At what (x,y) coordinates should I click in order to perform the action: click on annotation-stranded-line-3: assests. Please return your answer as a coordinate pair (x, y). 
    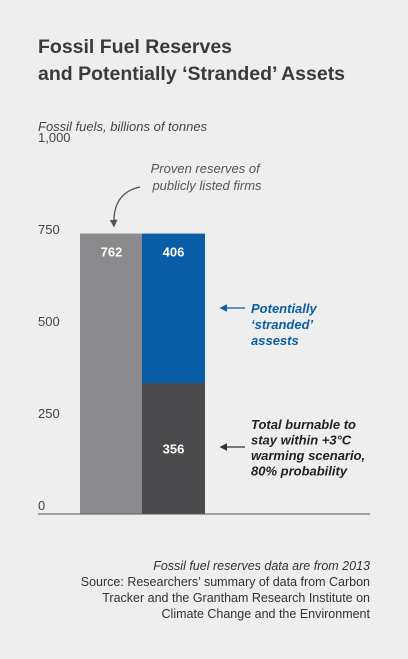
    Looking at the image, I should click on (275, 340).